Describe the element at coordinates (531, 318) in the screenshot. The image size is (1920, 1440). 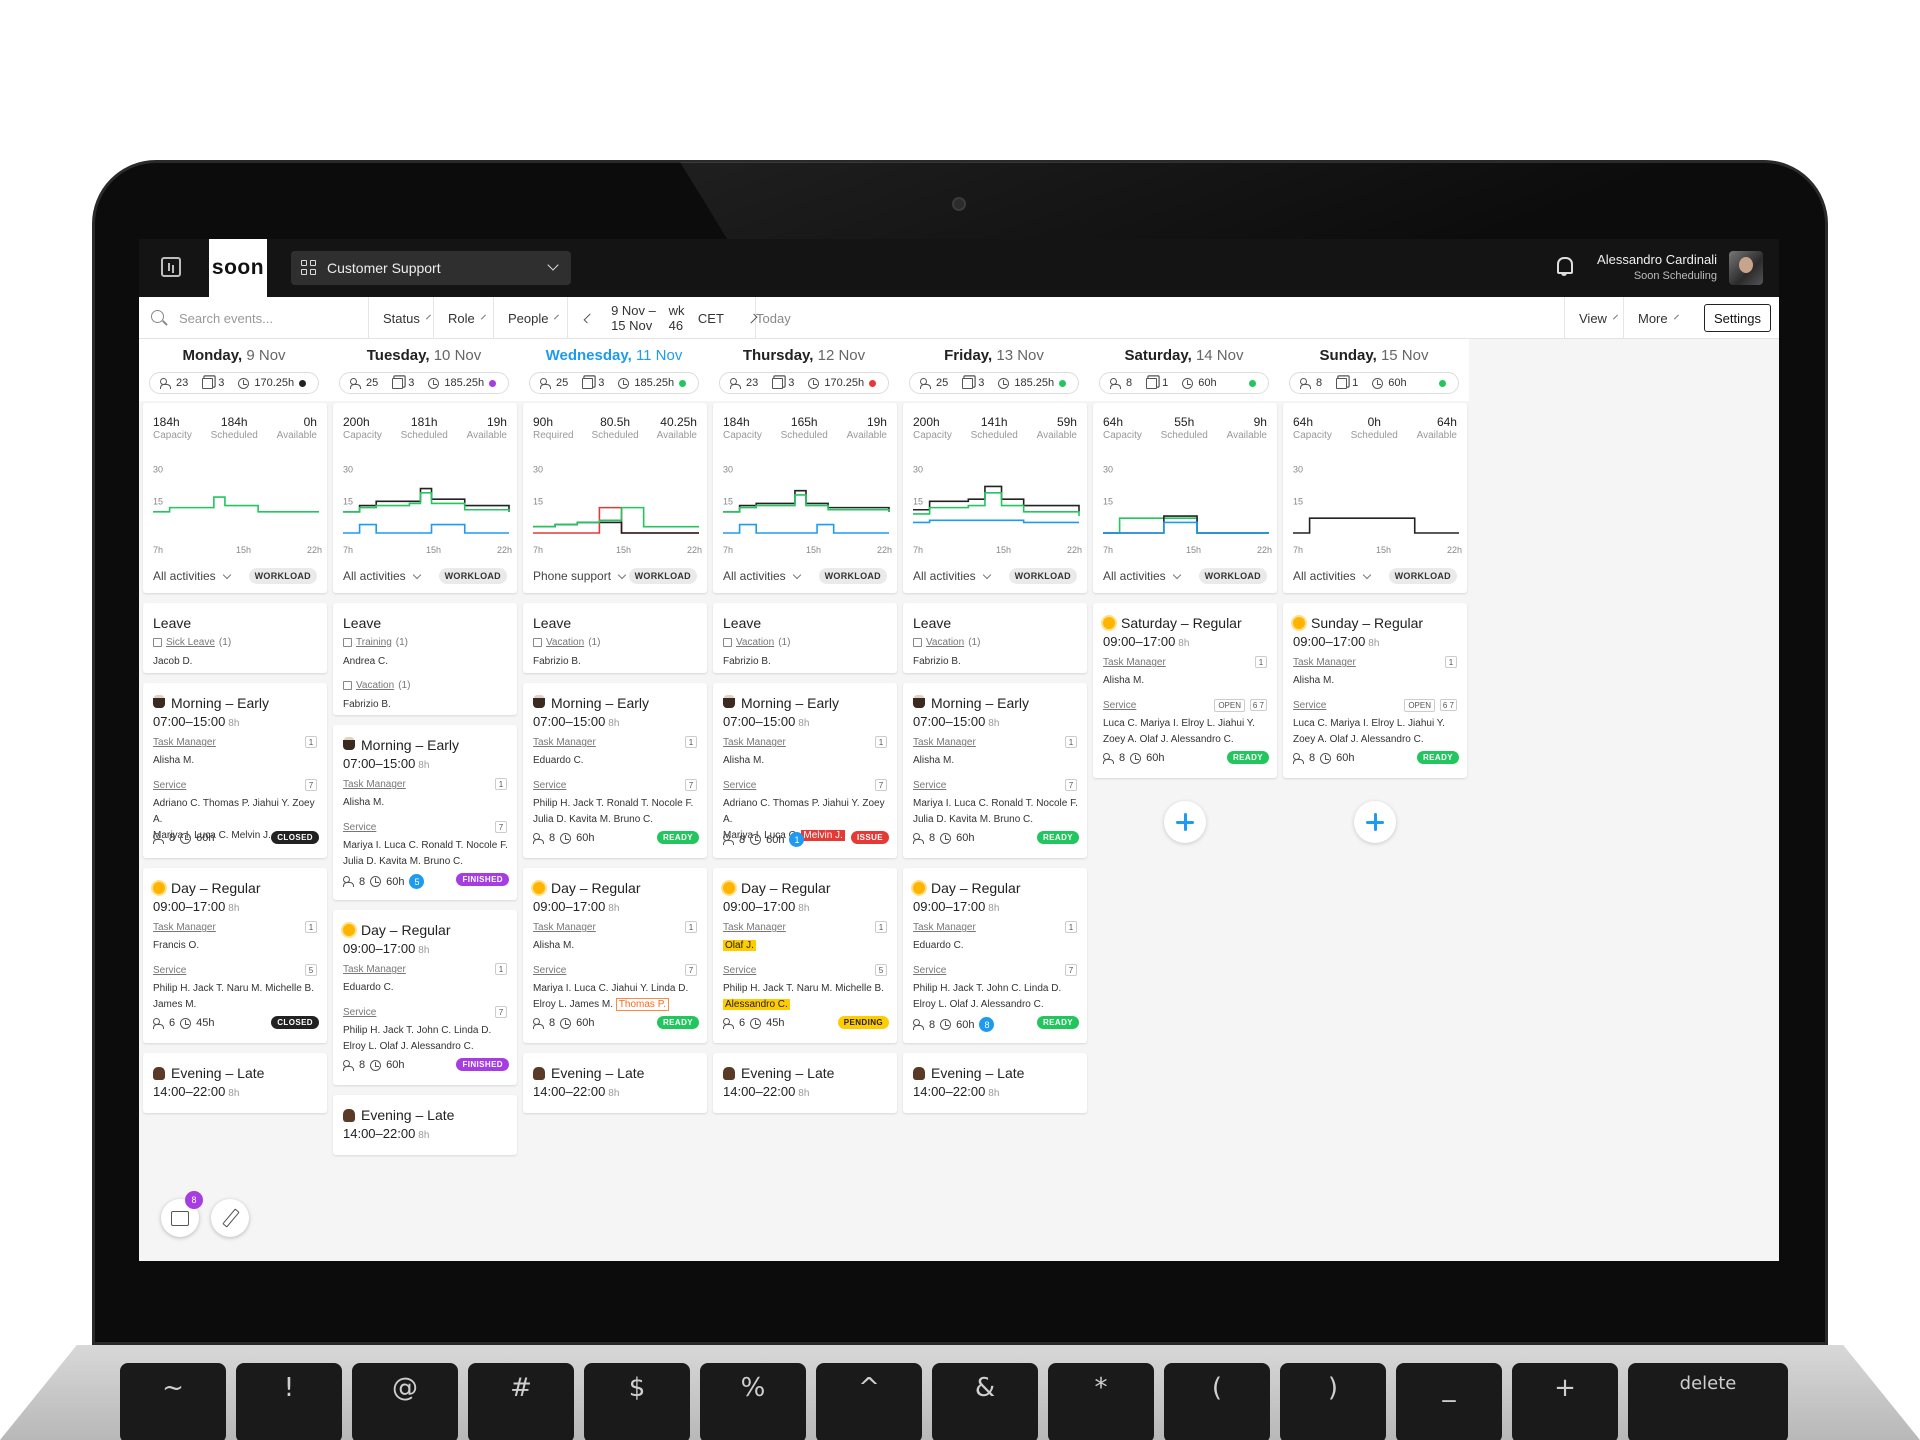
I see `people-filter: People` at that location.